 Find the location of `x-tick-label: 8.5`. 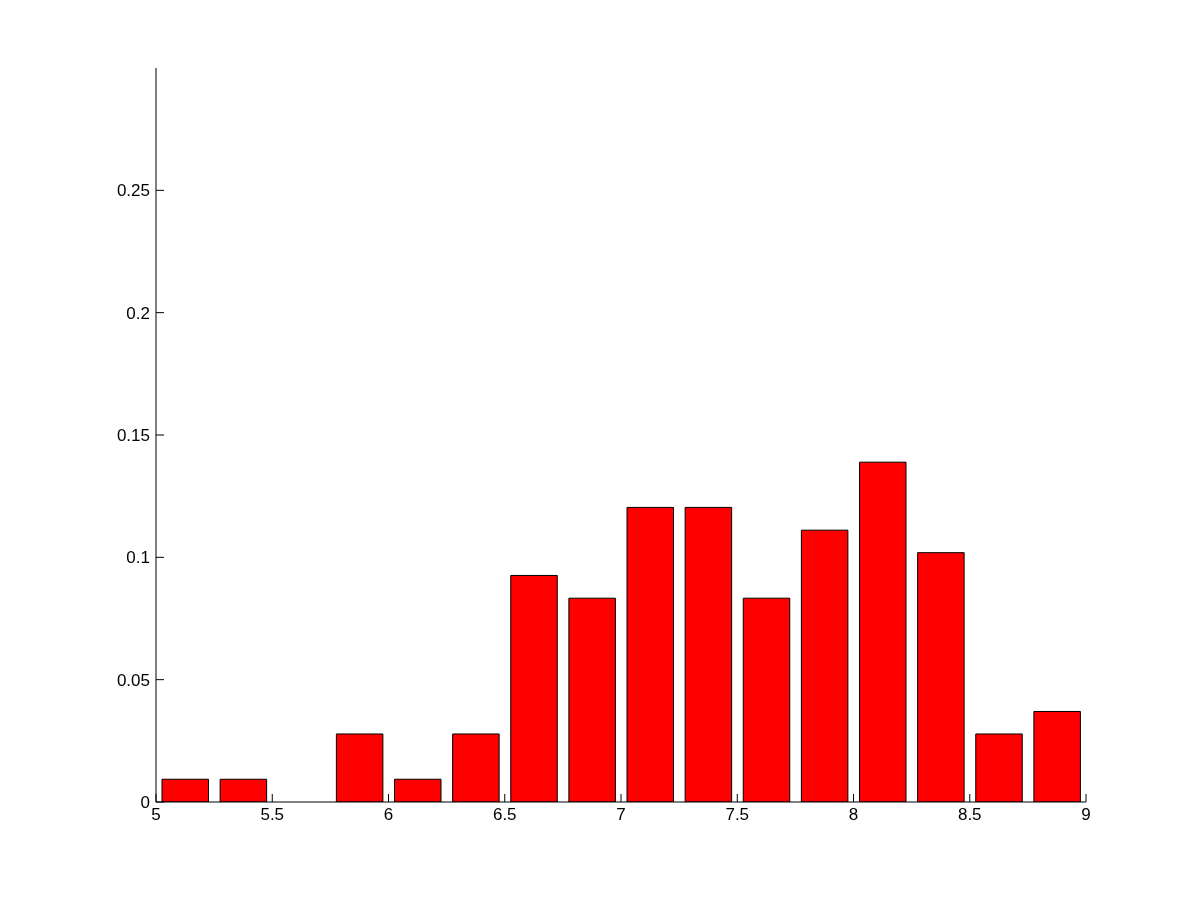

x-tick-label: 8.5 is located at coordinates (969, 815).